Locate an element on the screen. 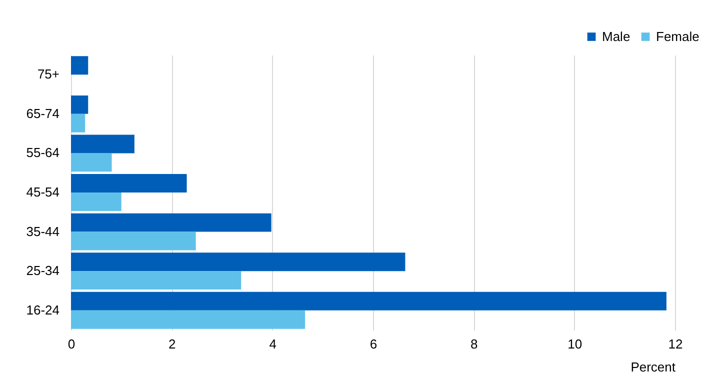  y-tick-label: 25-34 is located at coordinates (43, 270).